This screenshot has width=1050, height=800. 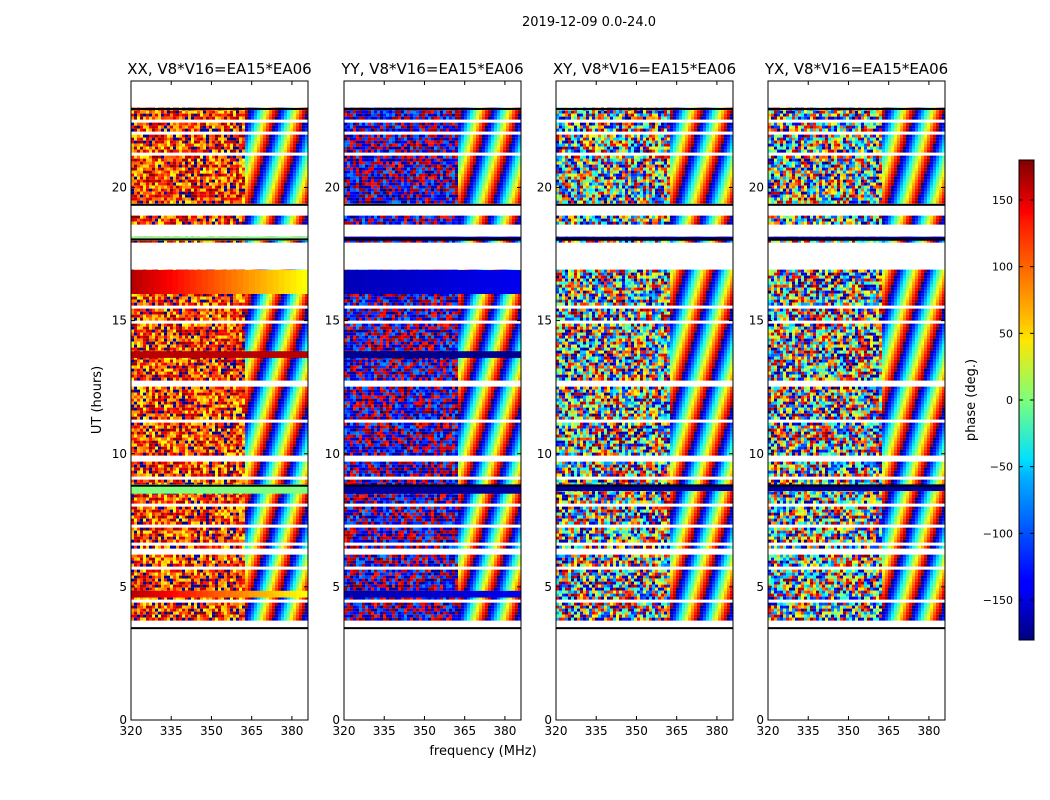 I want to click on colorbar-label: phase (deg.), so click(x=971, y=400).